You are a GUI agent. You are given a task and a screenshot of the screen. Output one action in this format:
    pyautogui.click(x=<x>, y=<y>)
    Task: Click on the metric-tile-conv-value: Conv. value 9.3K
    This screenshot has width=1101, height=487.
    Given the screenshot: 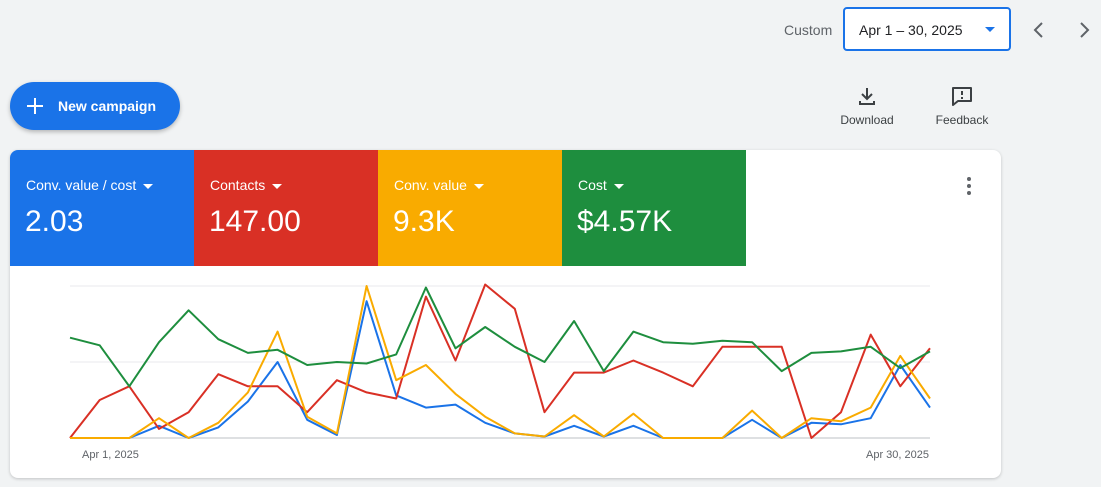 What is the action you would take?
    pyautogui.click(x=470, y=208)
    